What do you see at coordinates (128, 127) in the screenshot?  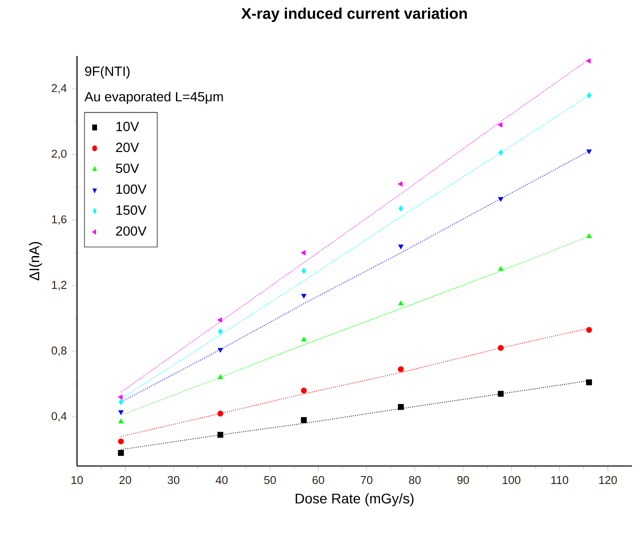 I see `legend-label: 10V` at bounding box center [128, 127].